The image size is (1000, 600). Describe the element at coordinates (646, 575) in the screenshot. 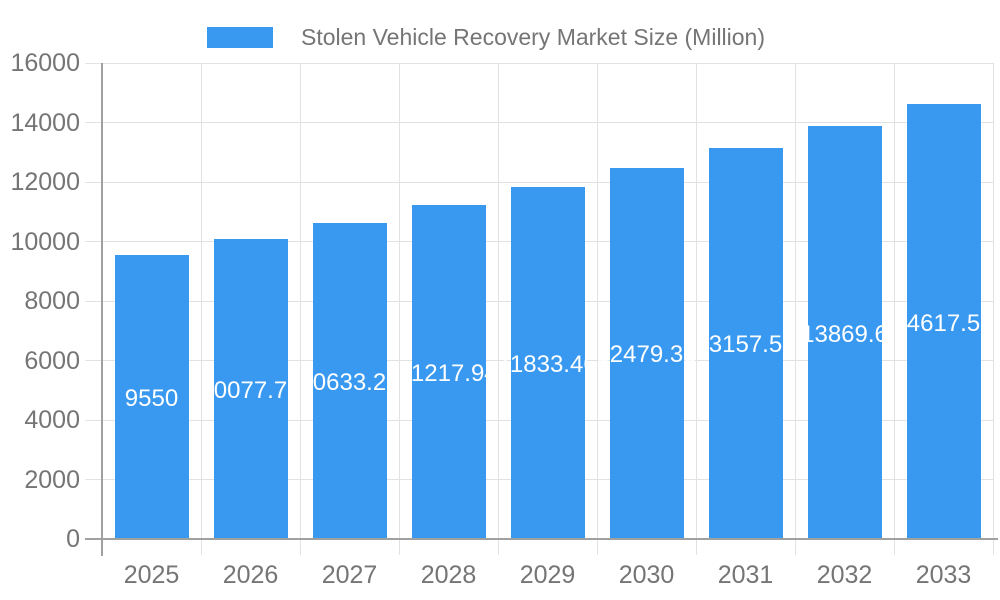

I see `x-axis-tick-label: 2030` at that location.